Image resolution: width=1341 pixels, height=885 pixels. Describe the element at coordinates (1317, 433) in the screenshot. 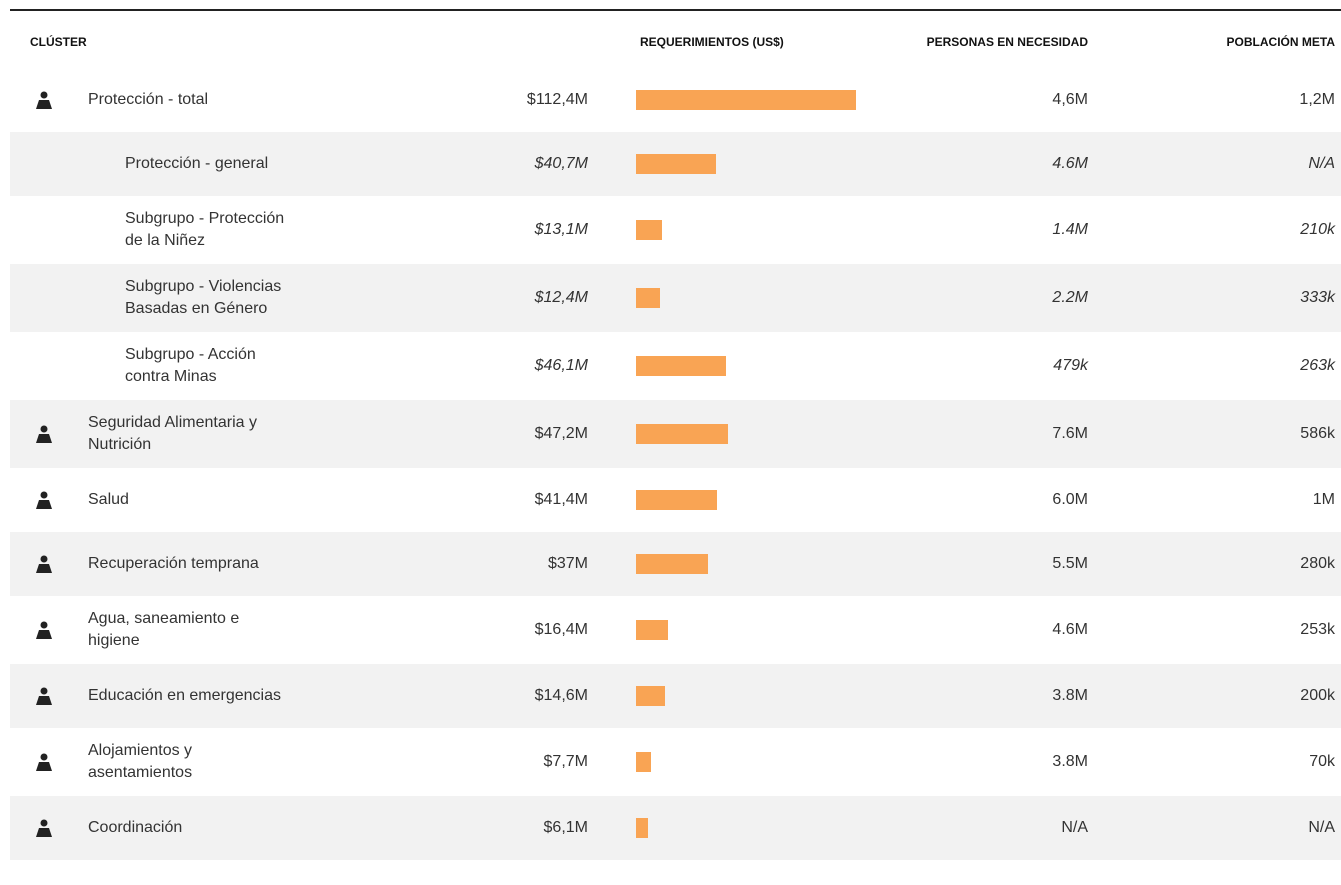

I see `target-population: 586k` at that location.